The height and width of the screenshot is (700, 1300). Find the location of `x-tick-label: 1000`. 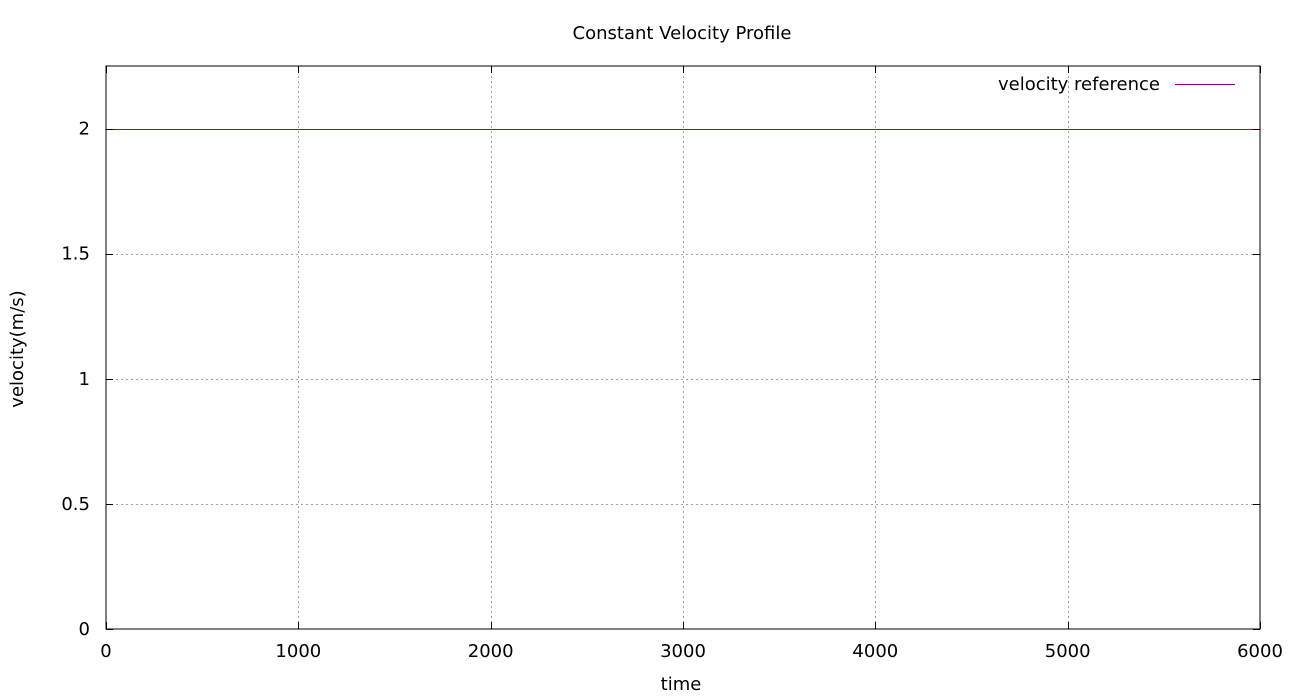

x-tick-label: 1000 is located at coordinates (298, 651).